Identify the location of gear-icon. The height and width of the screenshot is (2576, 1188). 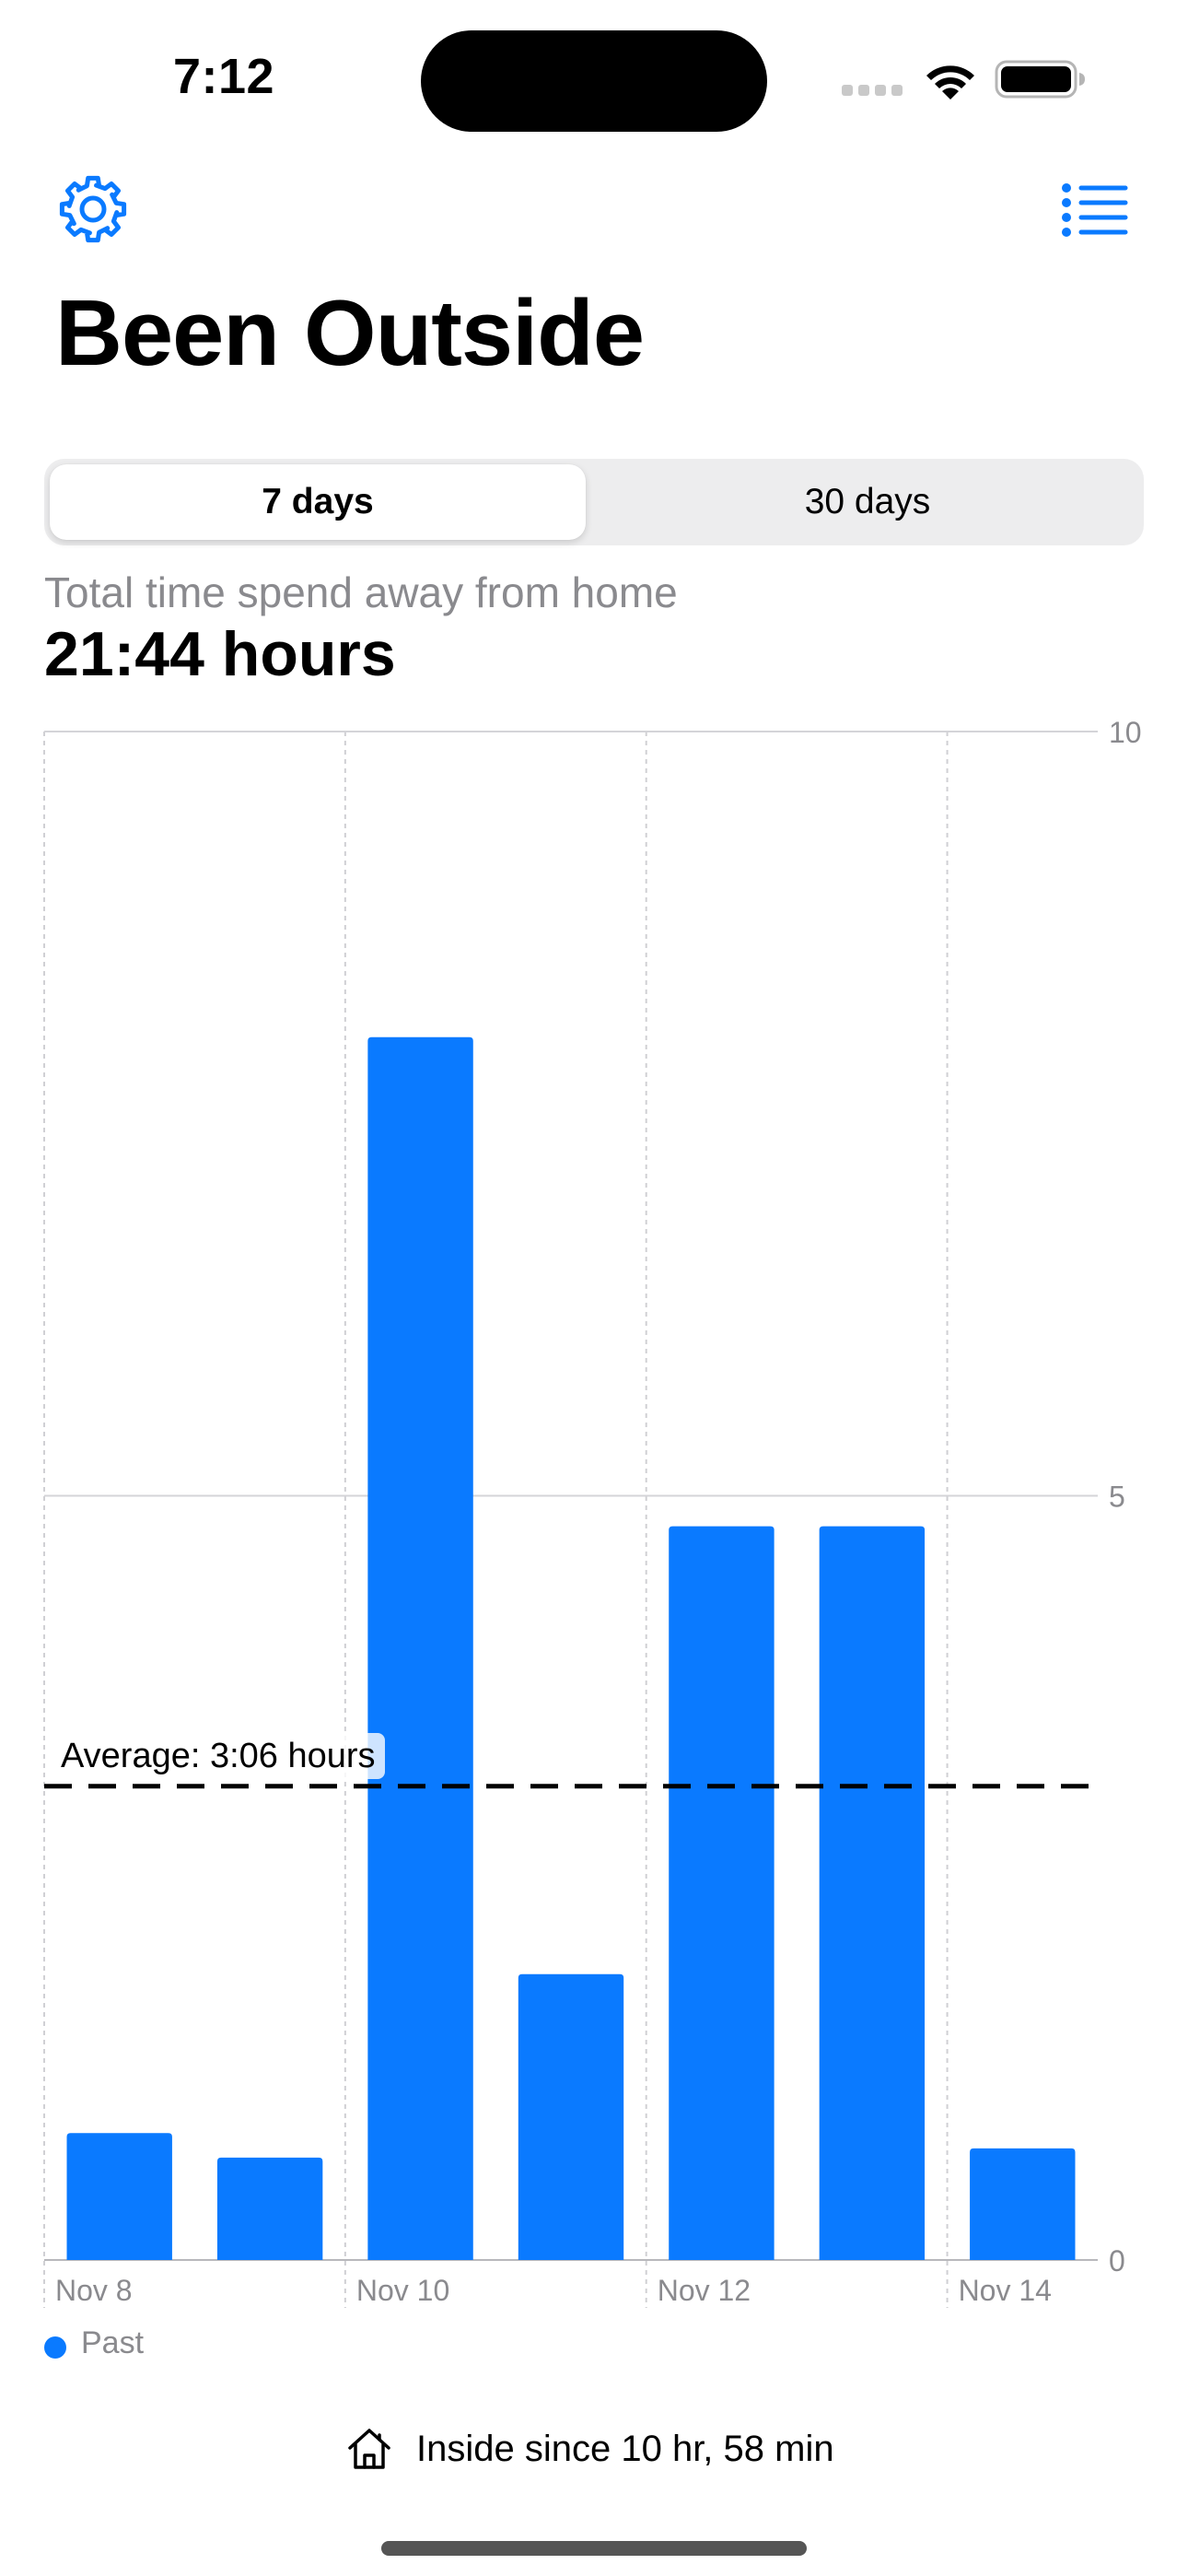
(93, 209).